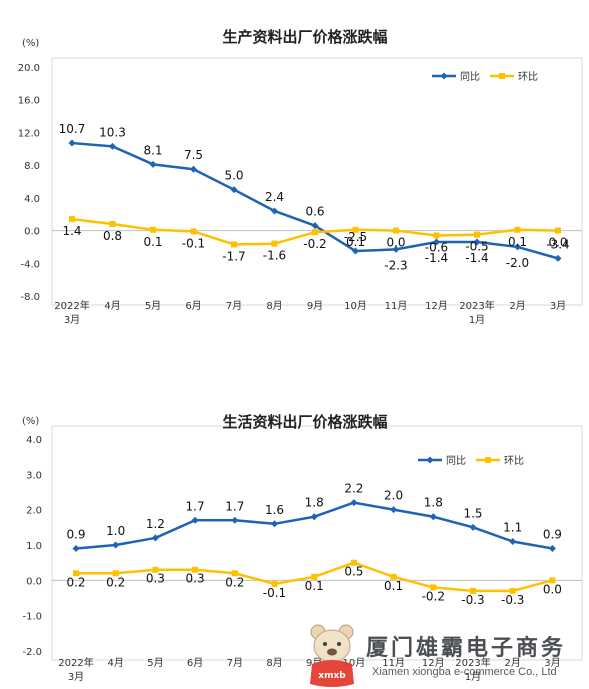 The height and width of the screenshot is (689, 589). I want to click on yoy-data-label: -1.4, so click(476, 258).